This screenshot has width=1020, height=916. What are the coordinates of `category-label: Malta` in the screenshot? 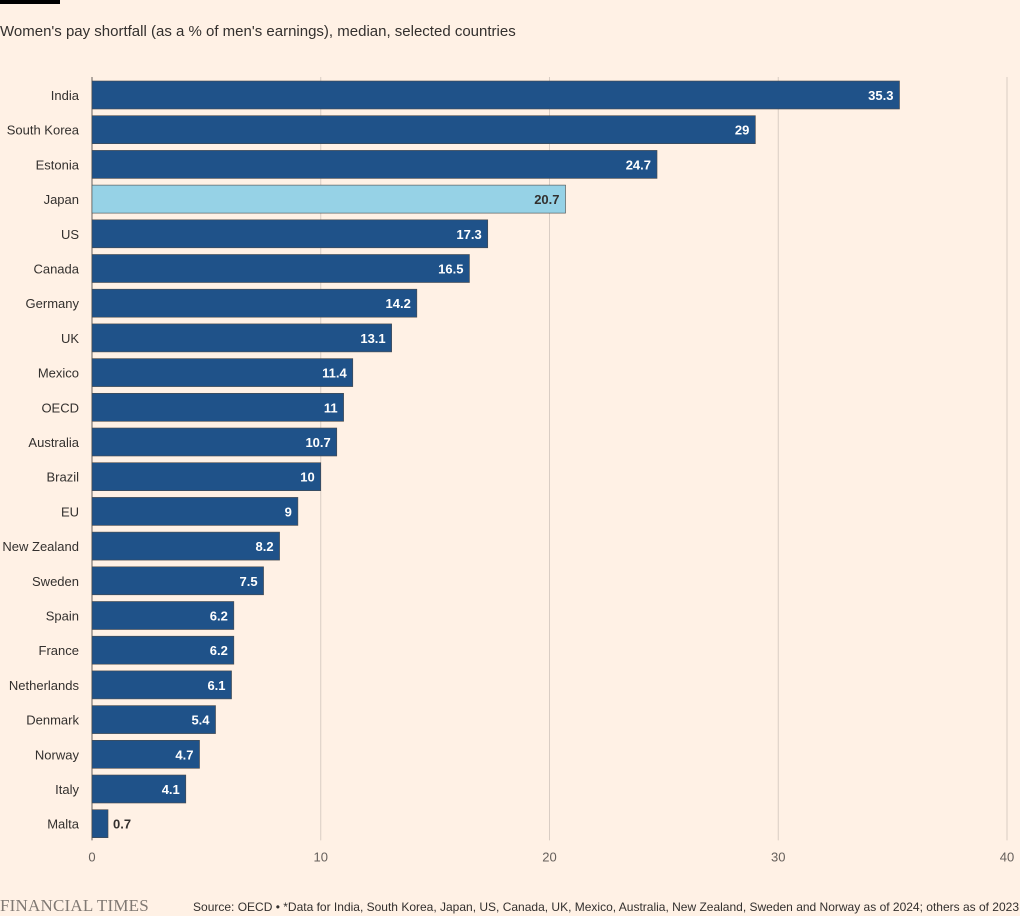 It's located at (63, 824).